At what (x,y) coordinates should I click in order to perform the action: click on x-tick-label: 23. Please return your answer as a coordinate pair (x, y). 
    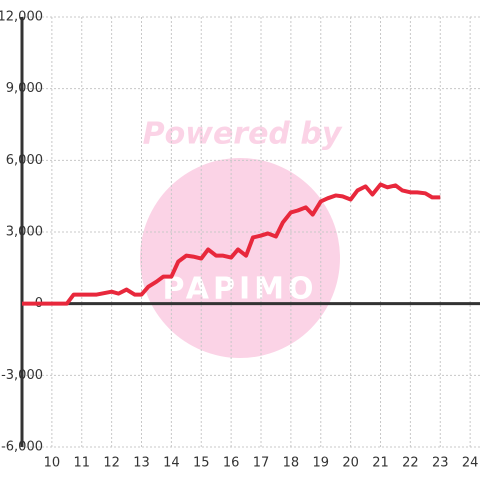
    Looking at the image, I should click on (440, 463).